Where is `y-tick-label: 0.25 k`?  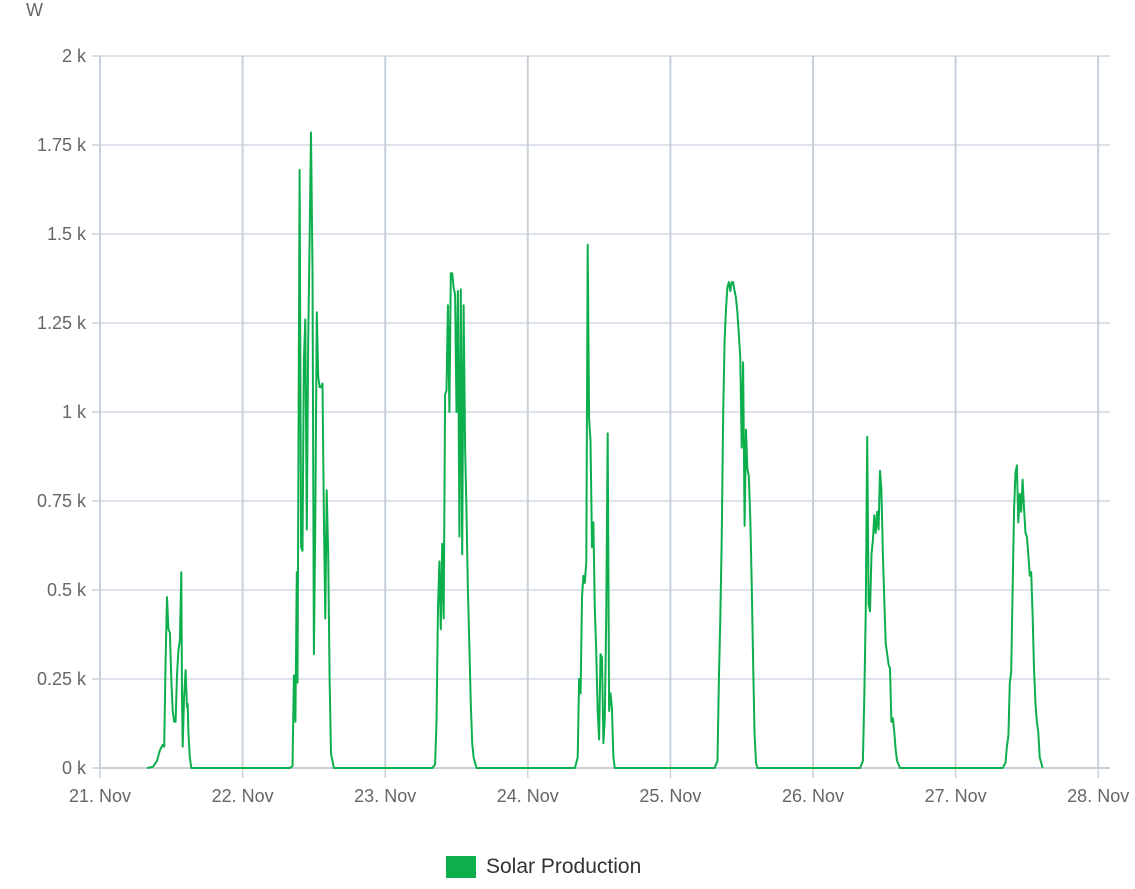 y-tick-label: 0.25 k is located at coordinates (62, 679).